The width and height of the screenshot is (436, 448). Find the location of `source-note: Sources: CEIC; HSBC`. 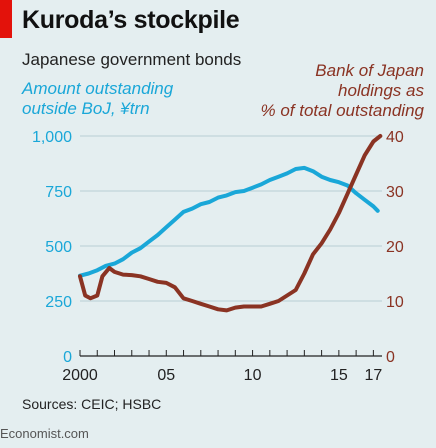

source-note: Sources: CEIC; HSBC is located at coordinates (92, 404).